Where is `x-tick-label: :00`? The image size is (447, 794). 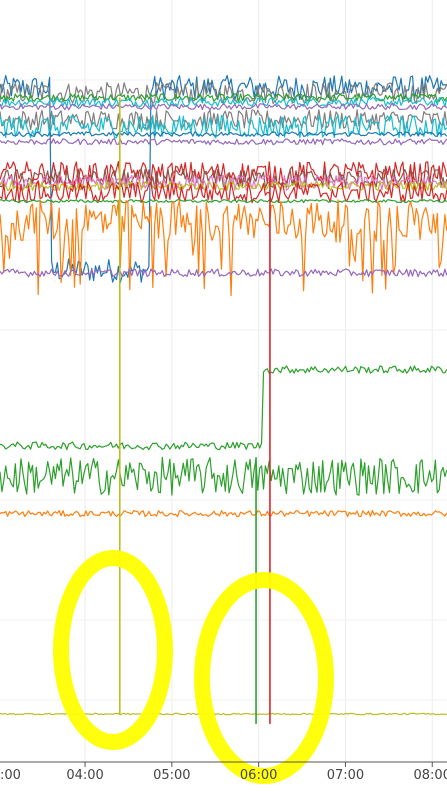
x-tick-label: :00 is located at coordinates (10, 775).